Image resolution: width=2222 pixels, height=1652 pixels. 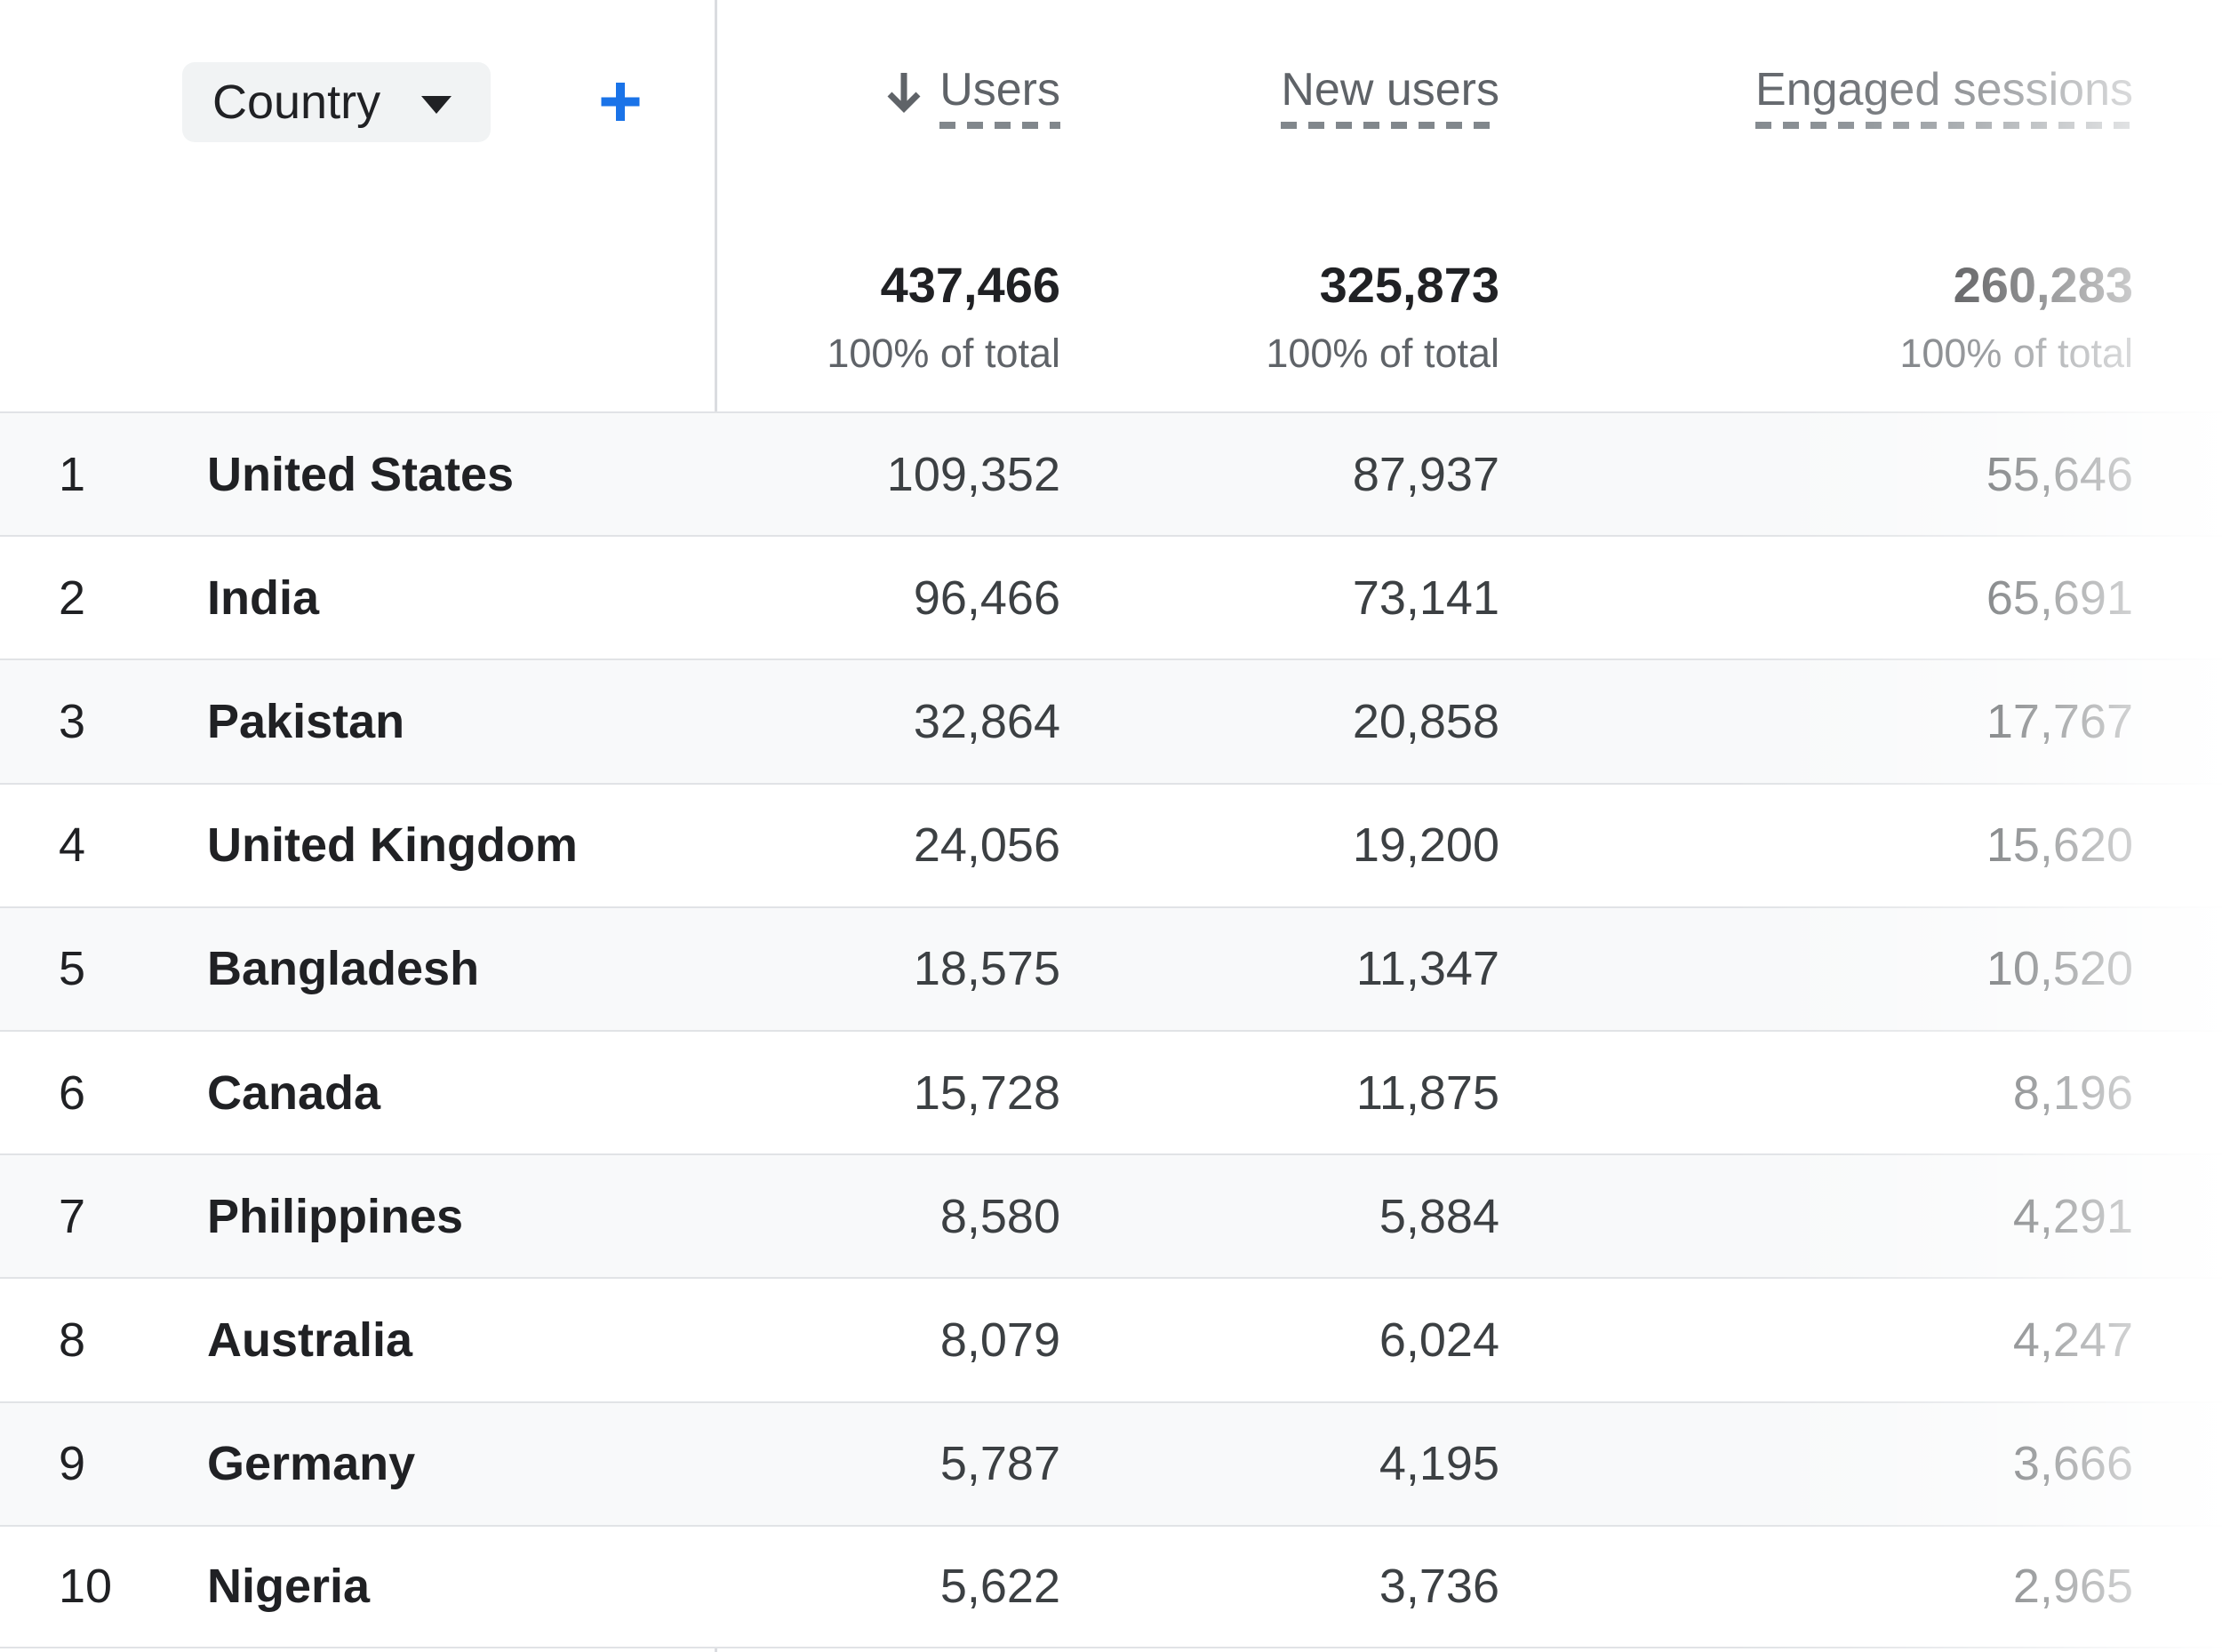 I want to click on new-users-value: 73,141, so click(x=1425, y=598).